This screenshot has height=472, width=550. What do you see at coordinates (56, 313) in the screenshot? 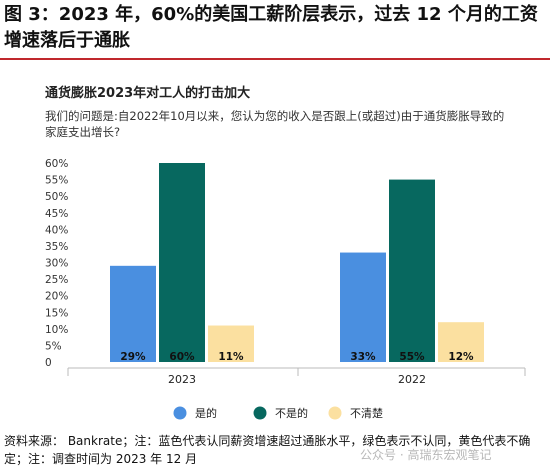
I see `y-tick-label: 15%` at bounding box center [56, 313].